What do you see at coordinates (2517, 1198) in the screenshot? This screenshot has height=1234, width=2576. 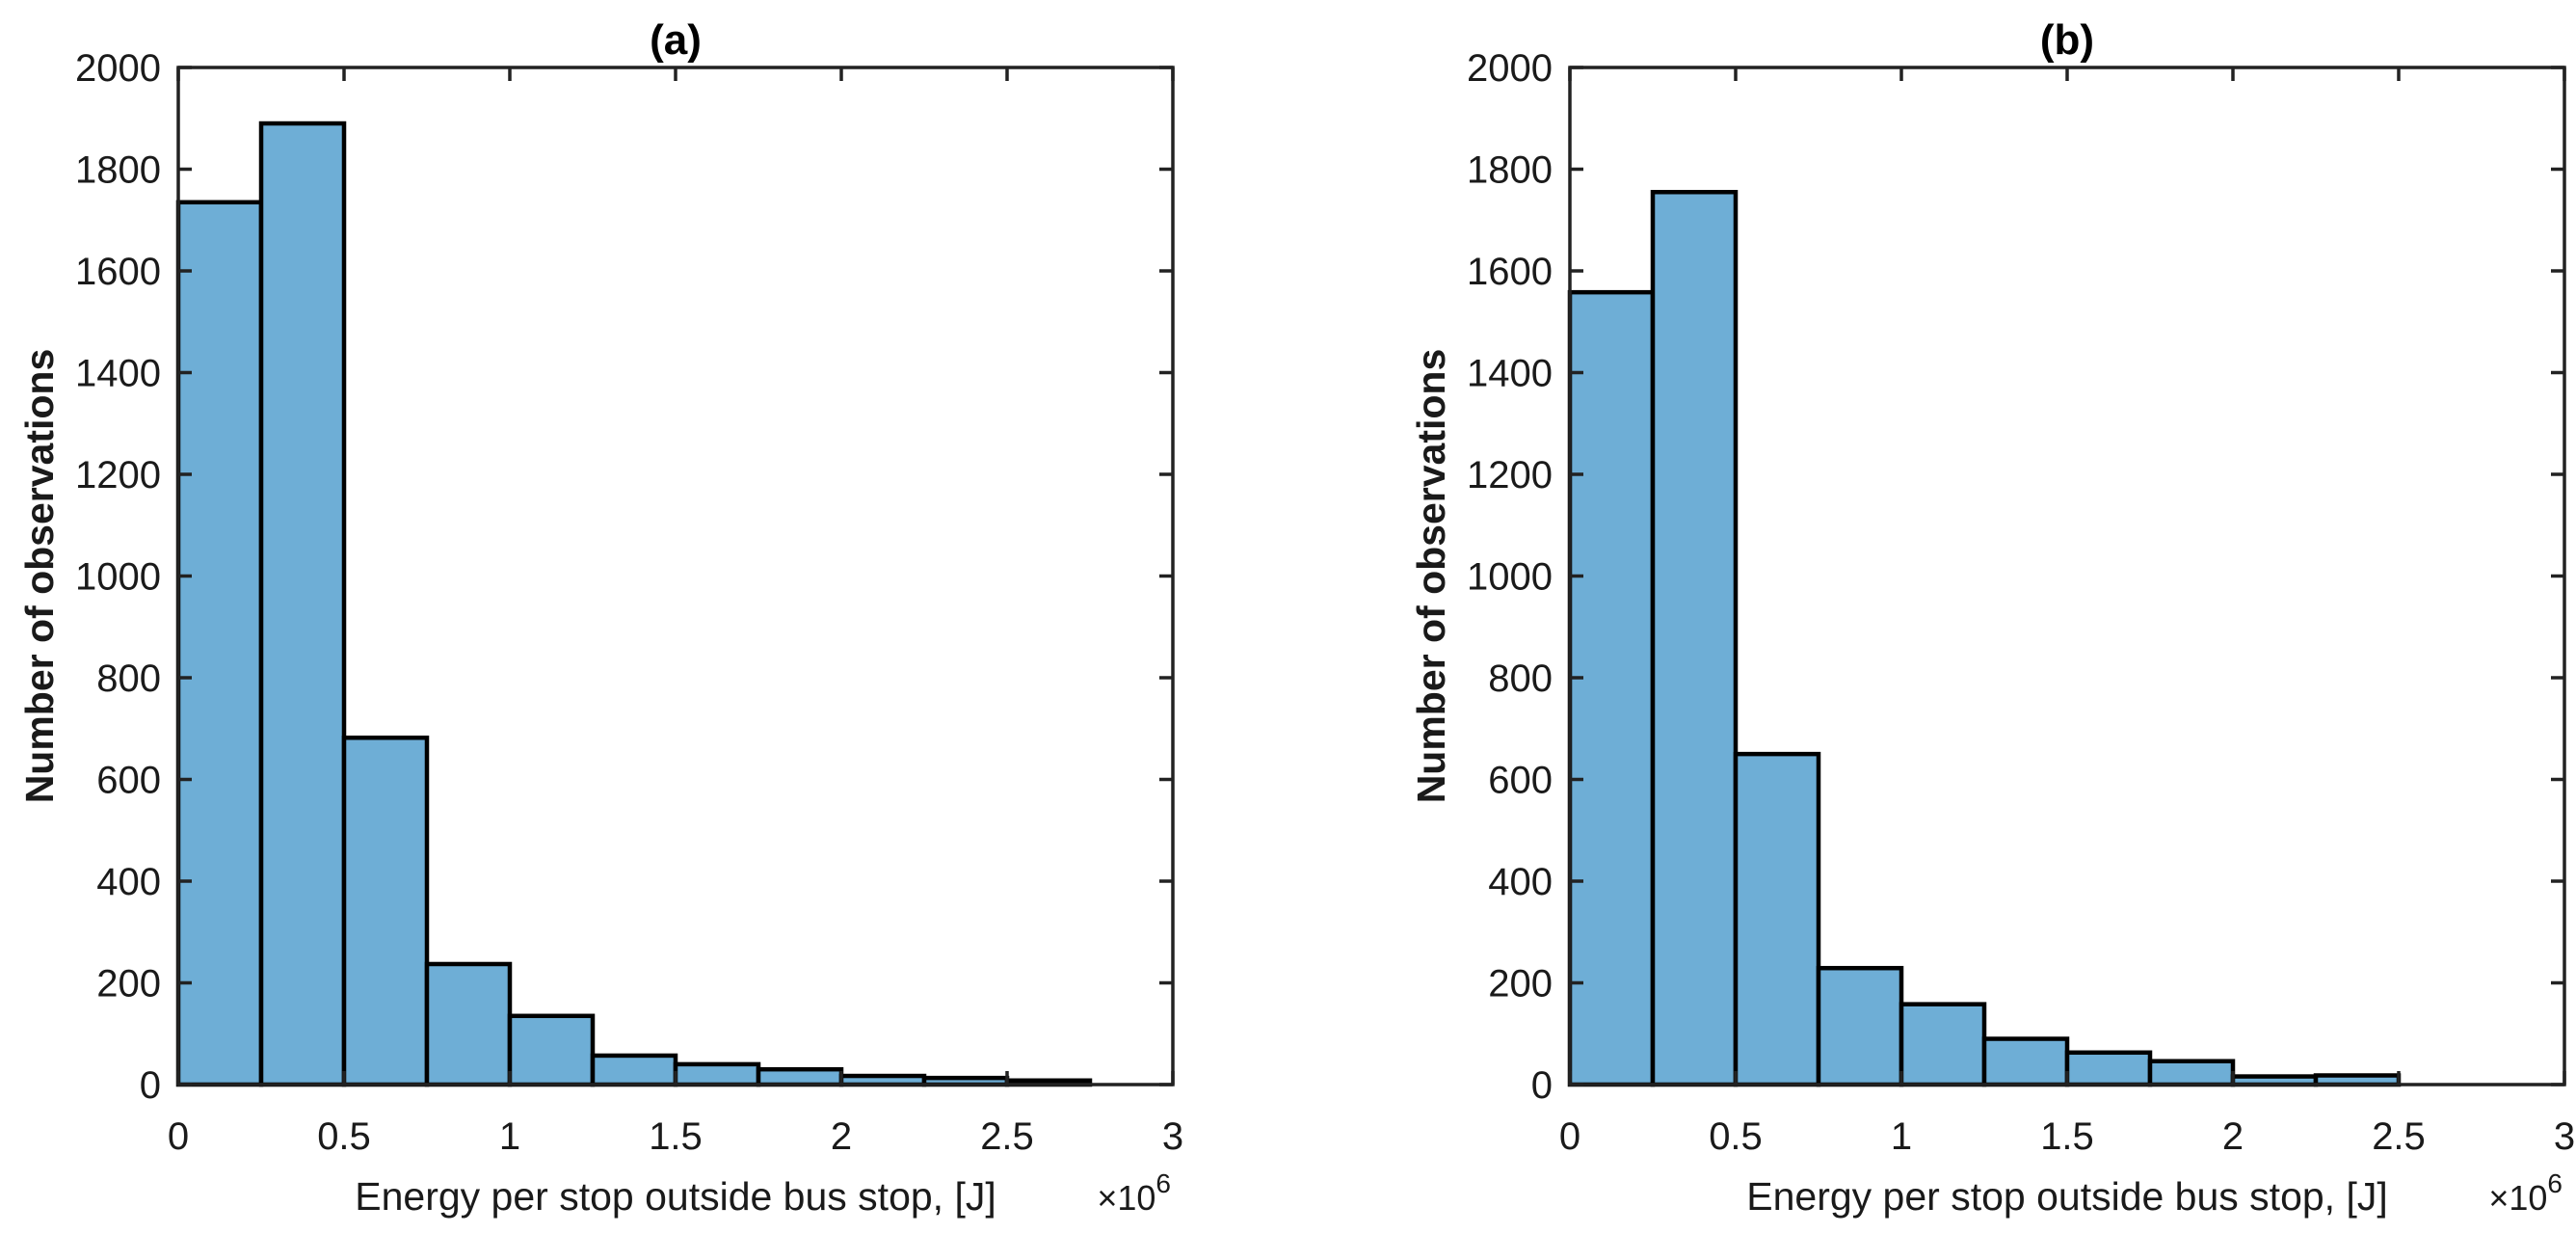 I see `multiplier-base-b: ×10` at bounding box center [2517, 1198].